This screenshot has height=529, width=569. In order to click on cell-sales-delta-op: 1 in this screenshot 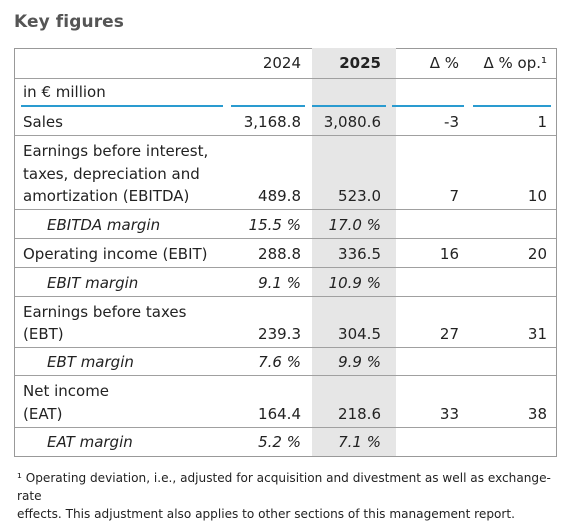, I will do `click(542, 122)`.